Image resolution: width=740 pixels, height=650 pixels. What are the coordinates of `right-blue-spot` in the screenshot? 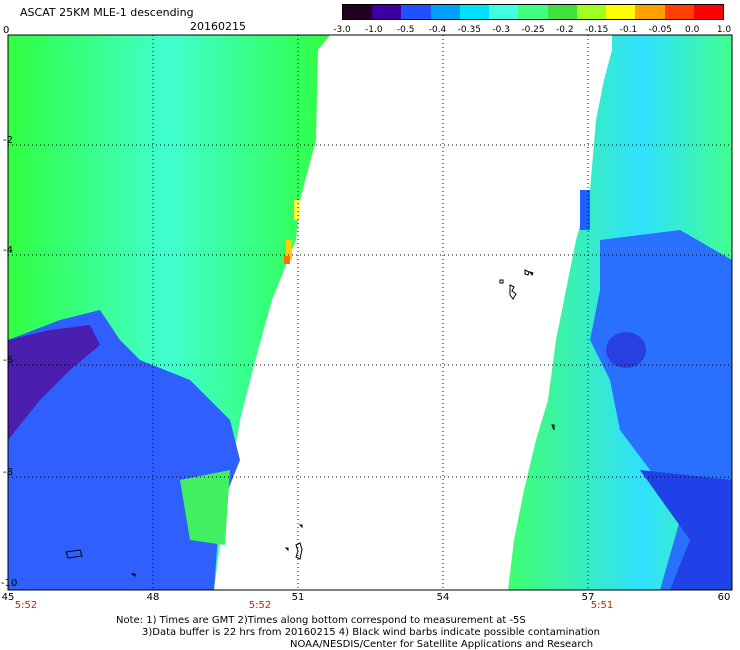 It's located at (626, 350).